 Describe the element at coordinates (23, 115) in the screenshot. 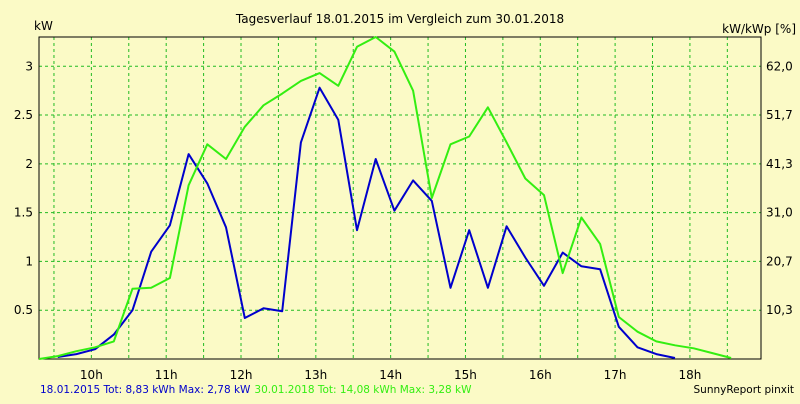

I see `y-tick-label-left: 2.5` at that location.